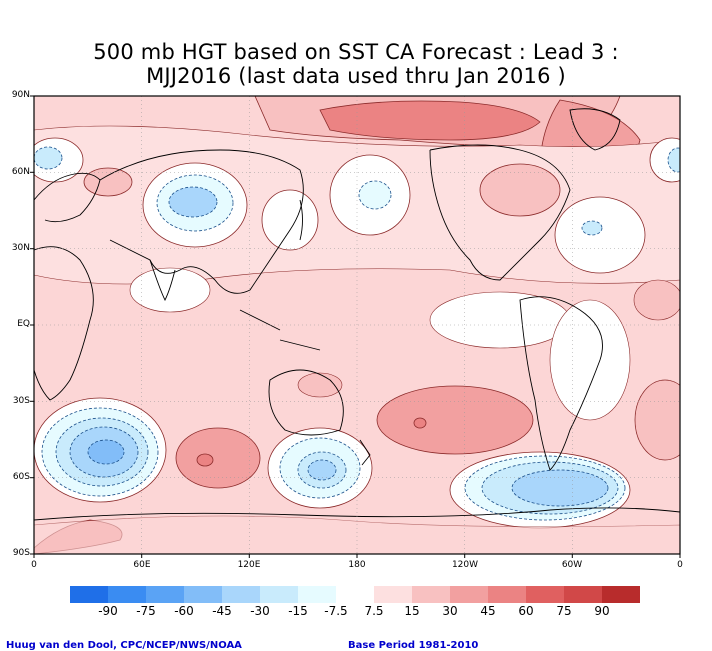 The height and width of the screenshot is (651, 712). I want to click on atlantic-positive, so click(656, 300).